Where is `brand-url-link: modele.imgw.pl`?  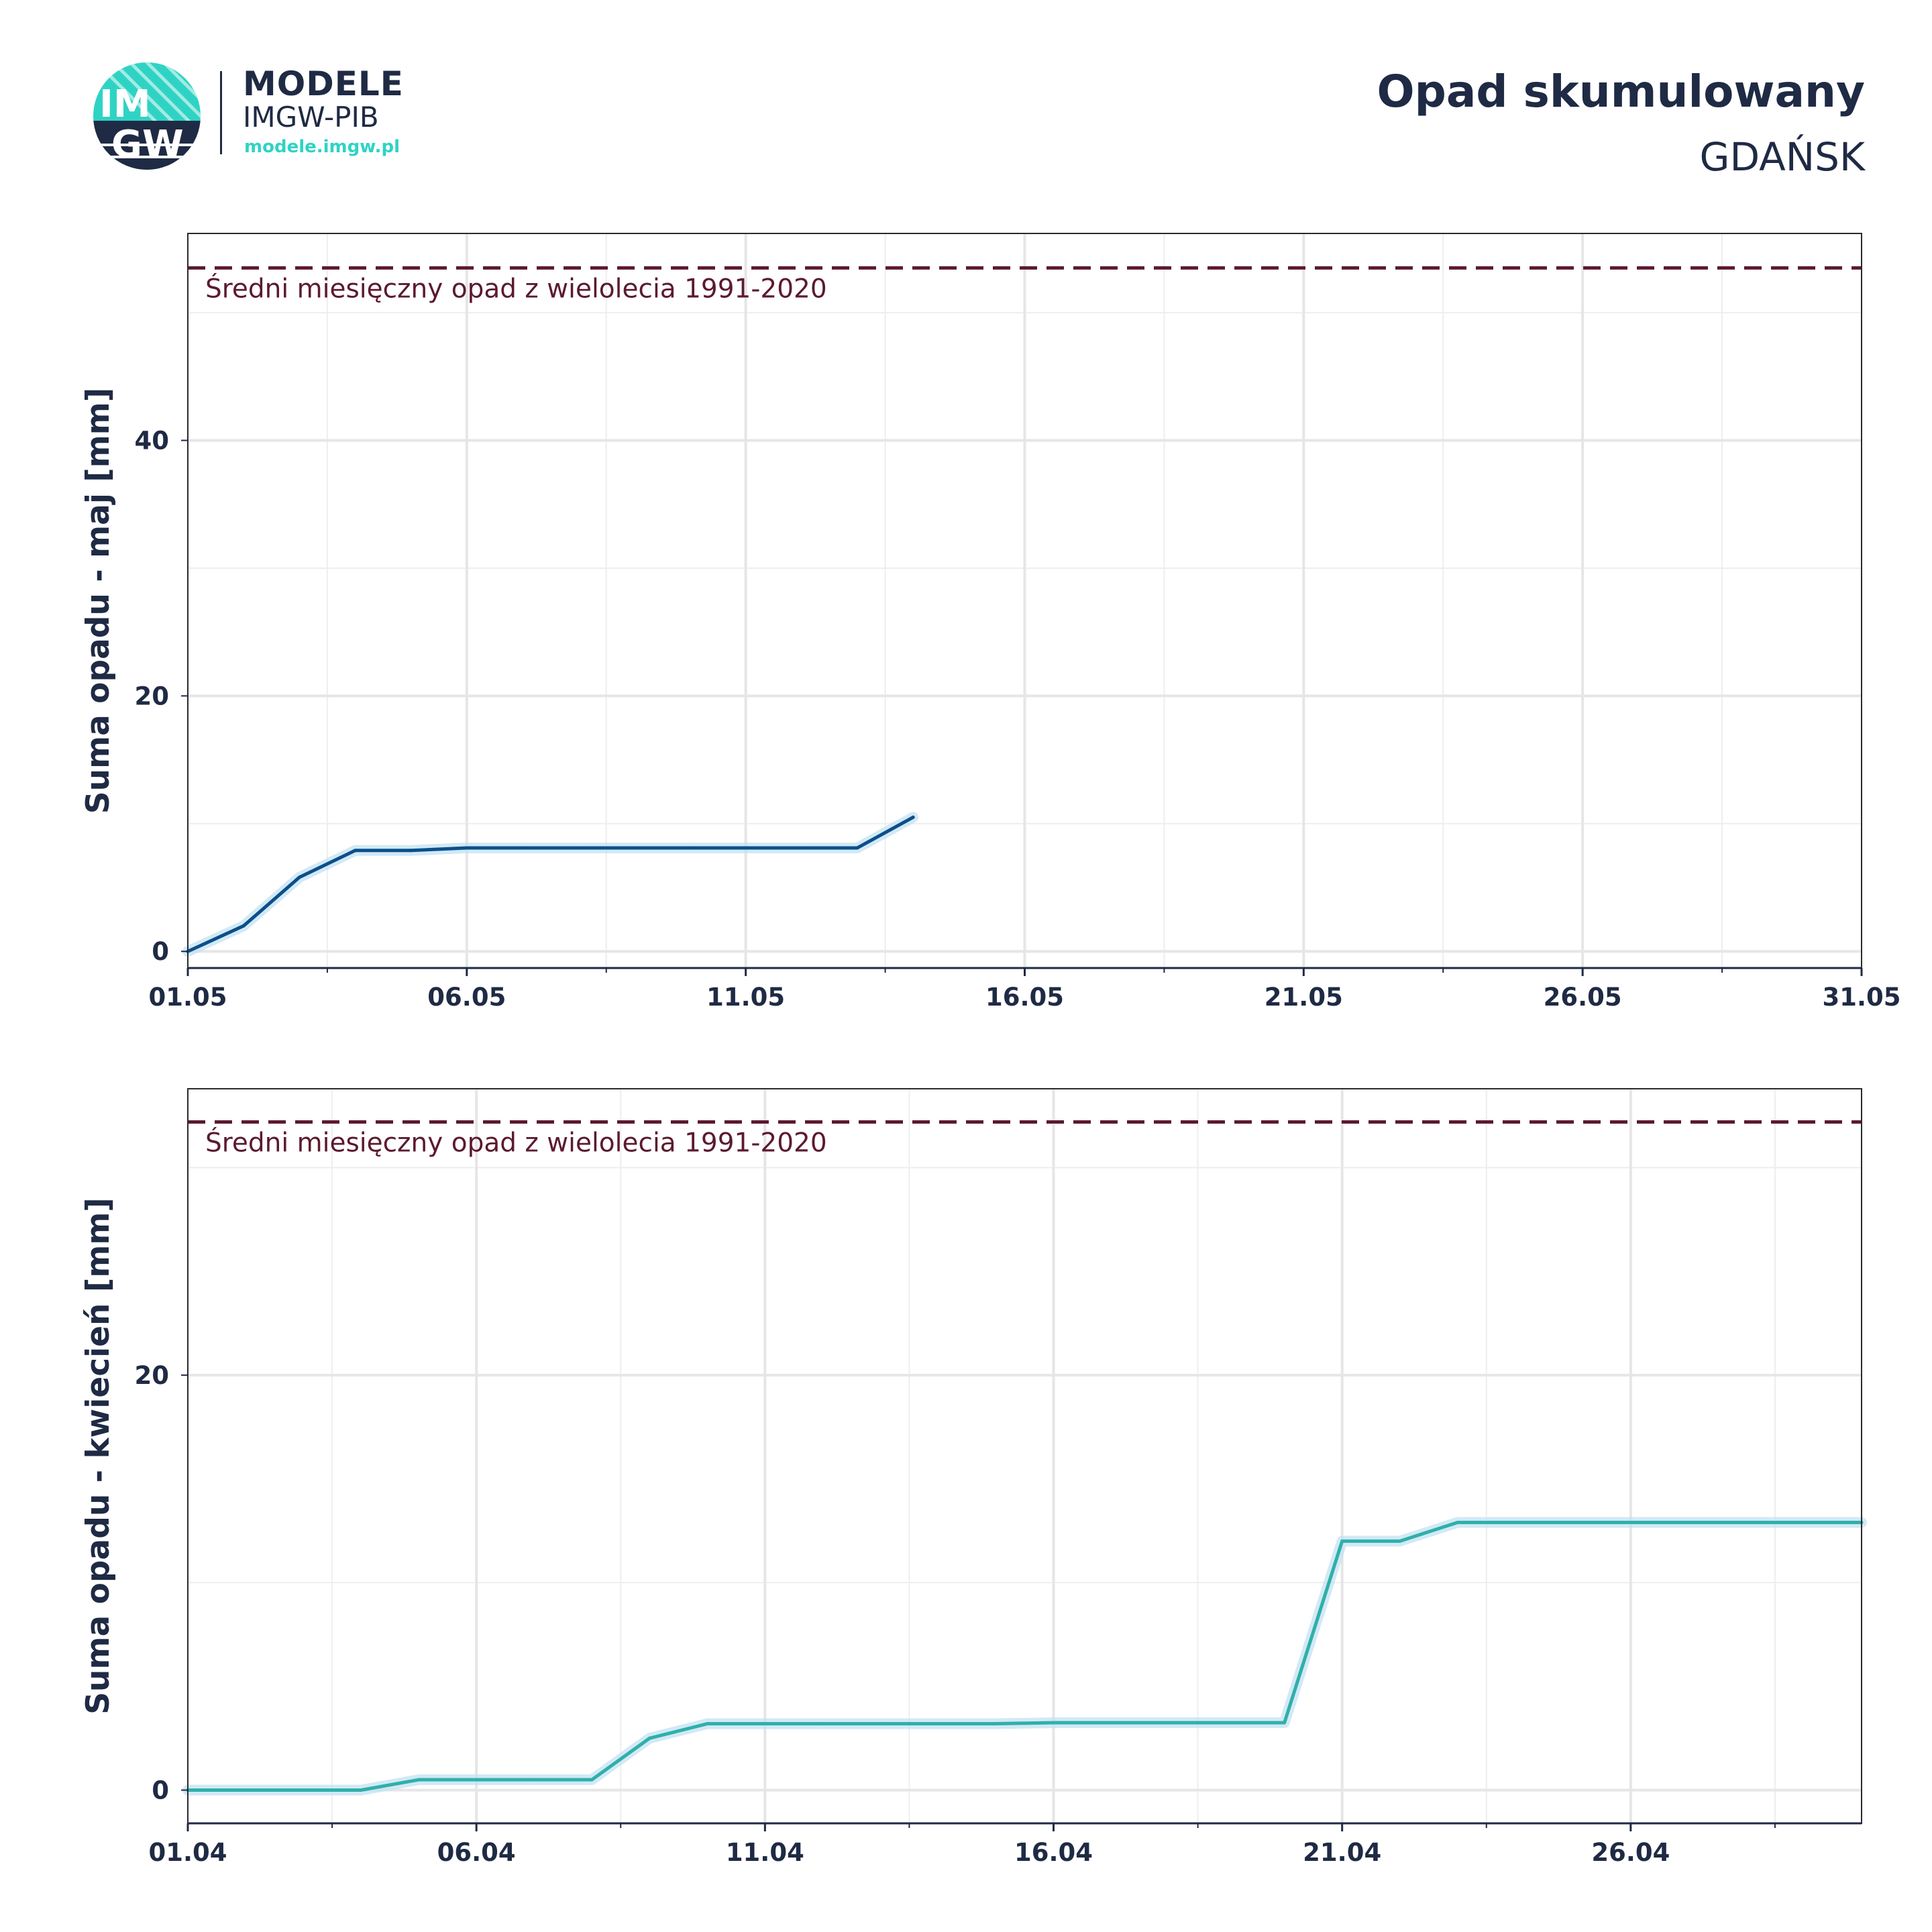 brand-url-link: modele.imgw.pl is located at coordinates (322, 147).